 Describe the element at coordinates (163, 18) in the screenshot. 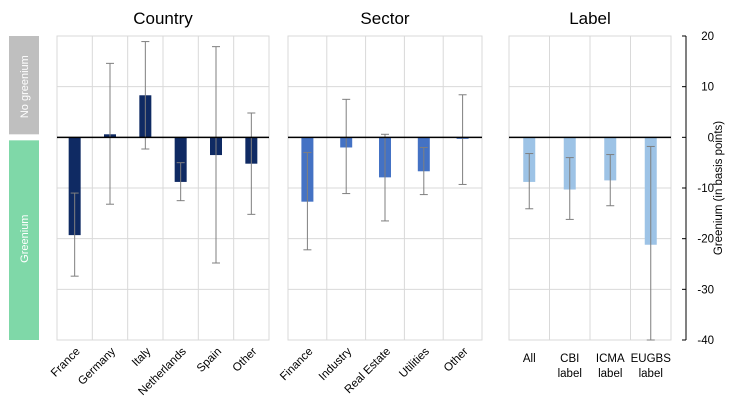

I see `panel-title: Country` at that location.